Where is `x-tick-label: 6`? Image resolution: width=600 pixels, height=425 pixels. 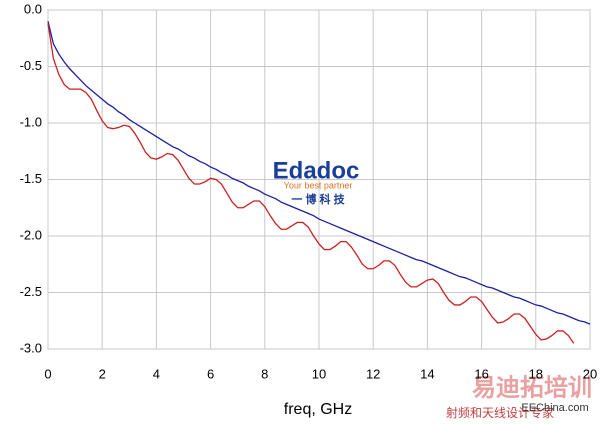
x-tick-label: 6 is located at coordinates (210, 373).